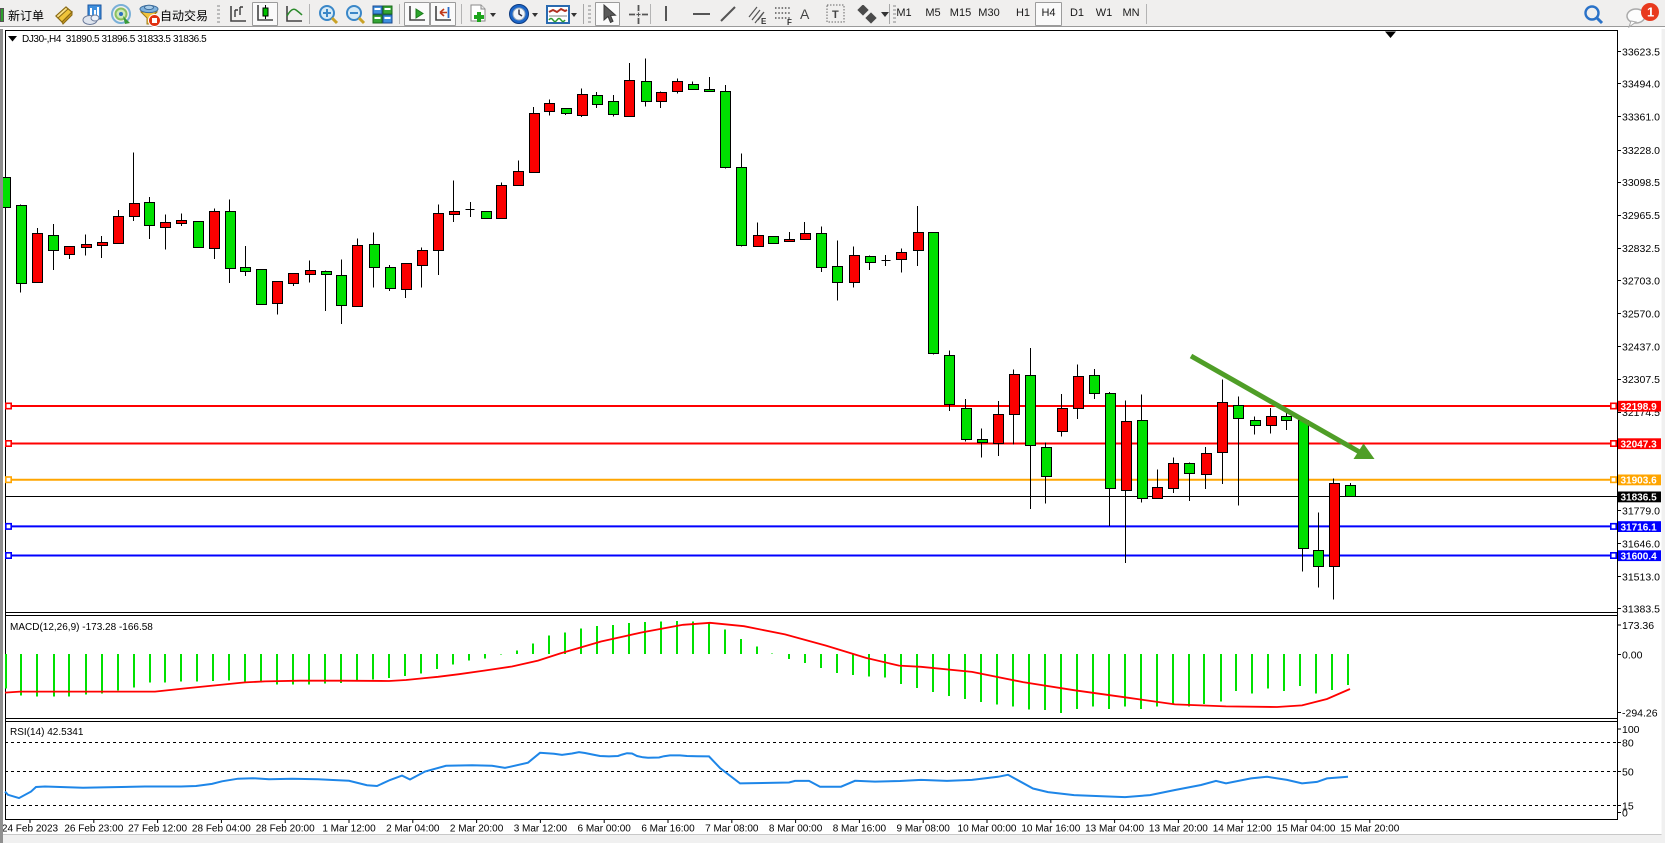 The image size is (1665, 843). I want to click on svg-text: 3 Mar 12:00, so click(541, 829).